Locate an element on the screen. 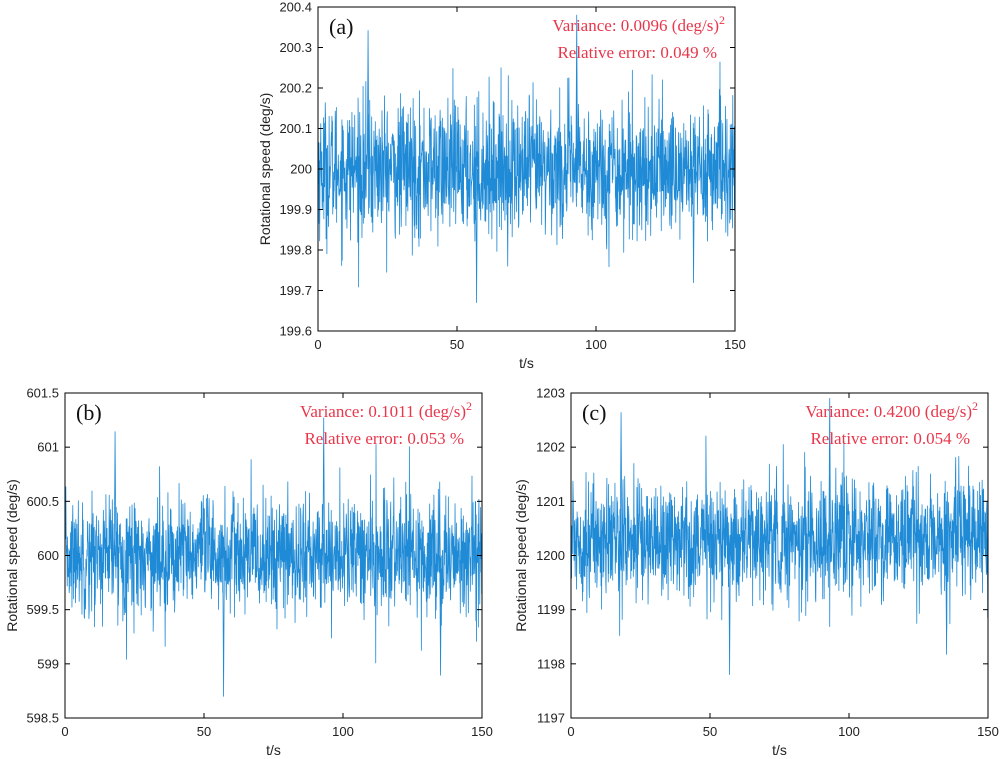 The height and width of the screenshot is (759, 1000). y-tick-label: 200.4 is located at coordinates (295, 7).